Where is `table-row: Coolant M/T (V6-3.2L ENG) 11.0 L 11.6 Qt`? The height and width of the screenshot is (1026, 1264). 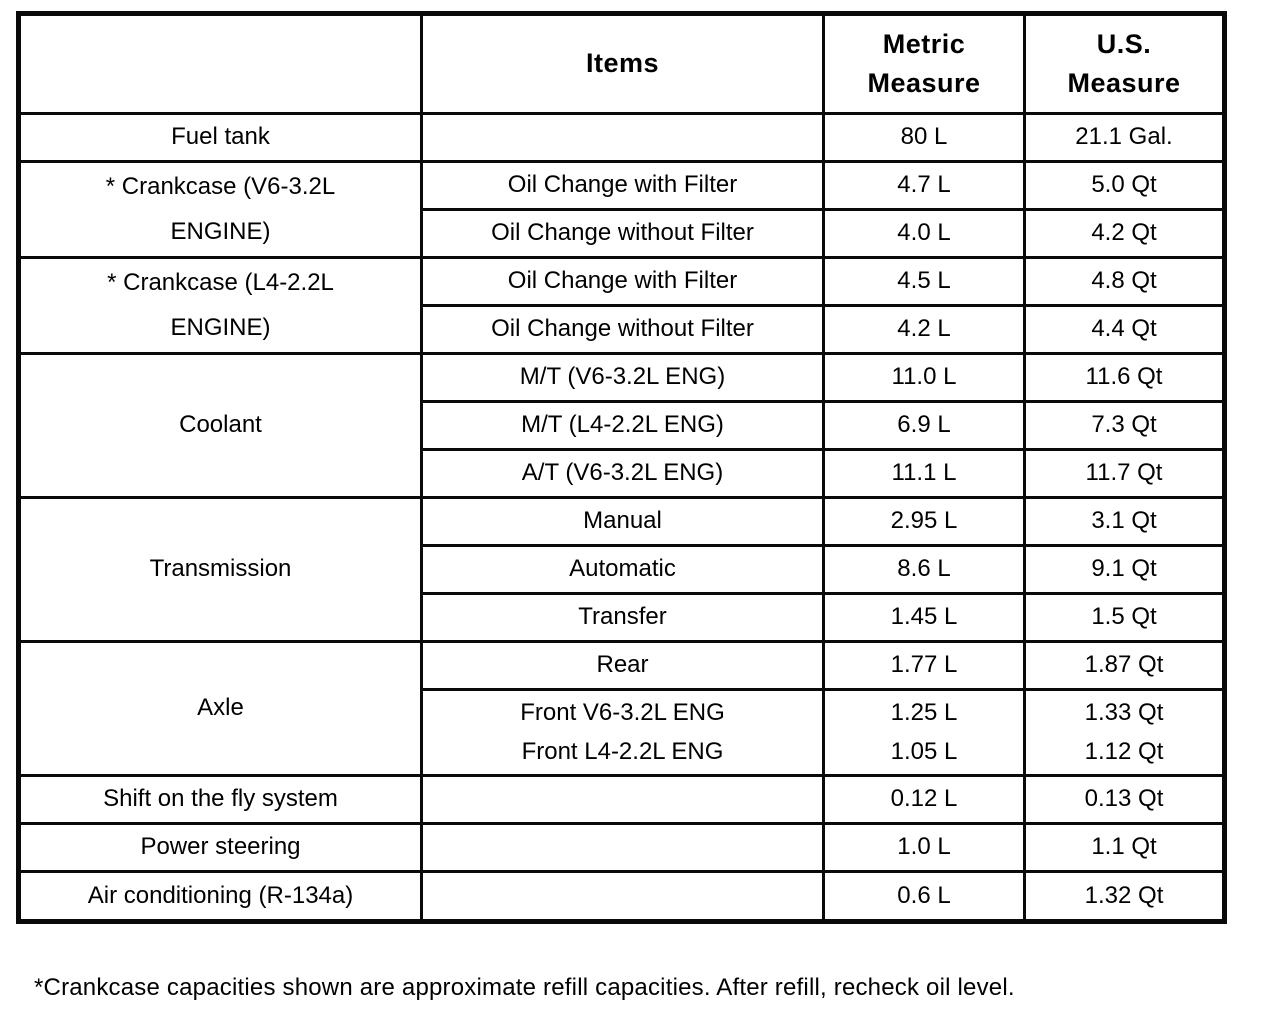 table-row: Coolant M/T (V6-3.2L ENG) 11.0 L 11.6 Qt is located at coordinates (621, 425).